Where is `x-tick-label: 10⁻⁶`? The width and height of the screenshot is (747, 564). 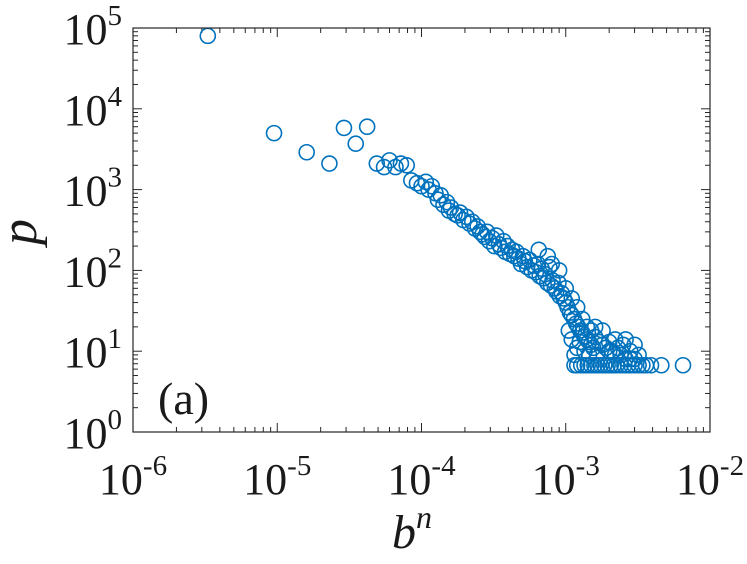
x-tick-label: 10⁻⁶ is located at coordinates (133, 477).